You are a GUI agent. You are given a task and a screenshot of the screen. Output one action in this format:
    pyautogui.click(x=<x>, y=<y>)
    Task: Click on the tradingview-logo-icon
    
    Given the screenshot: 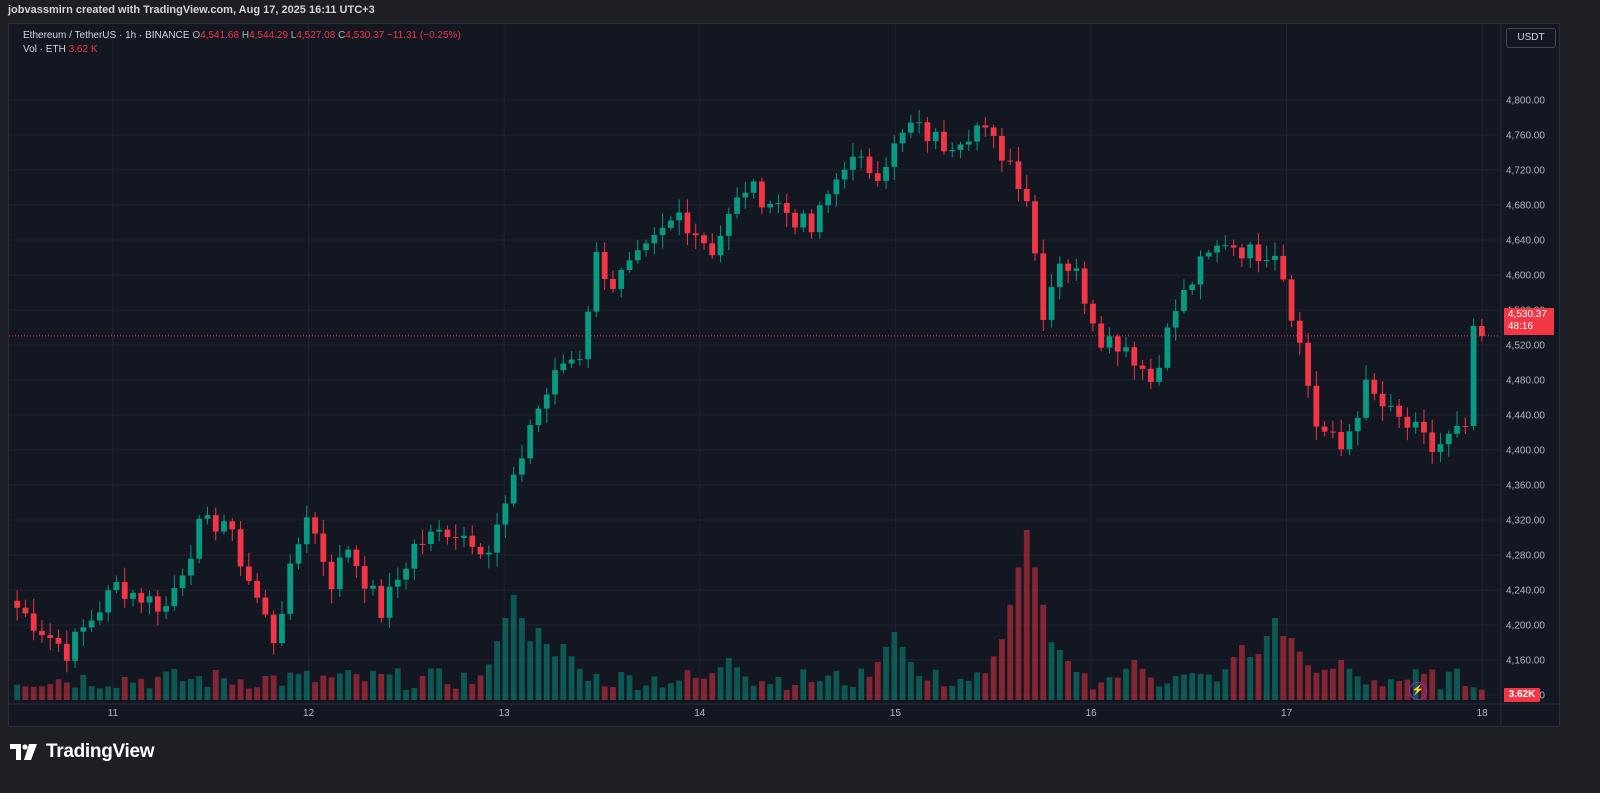 What is the action you would take?
    pyautogui.click(x=23, y=752)
    